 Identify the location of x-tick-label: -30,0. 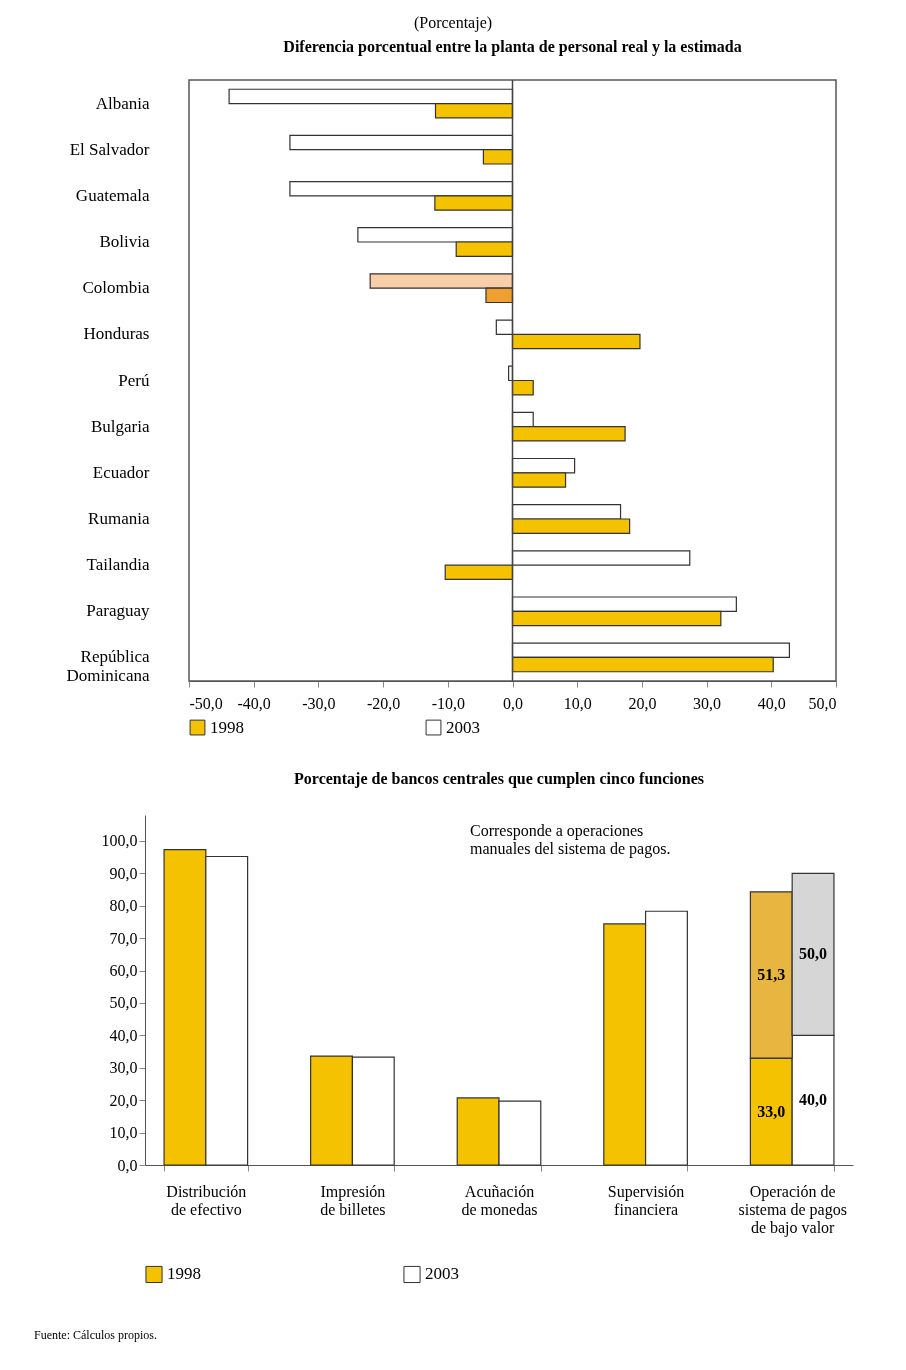
(319, 703).